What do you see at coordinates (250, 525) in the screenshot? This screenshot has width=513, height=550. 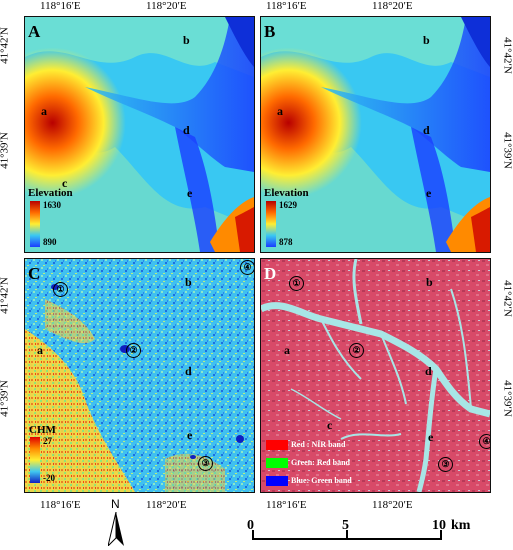 I see `scalebar-label-0: 0` at bounding box center [250, 525].